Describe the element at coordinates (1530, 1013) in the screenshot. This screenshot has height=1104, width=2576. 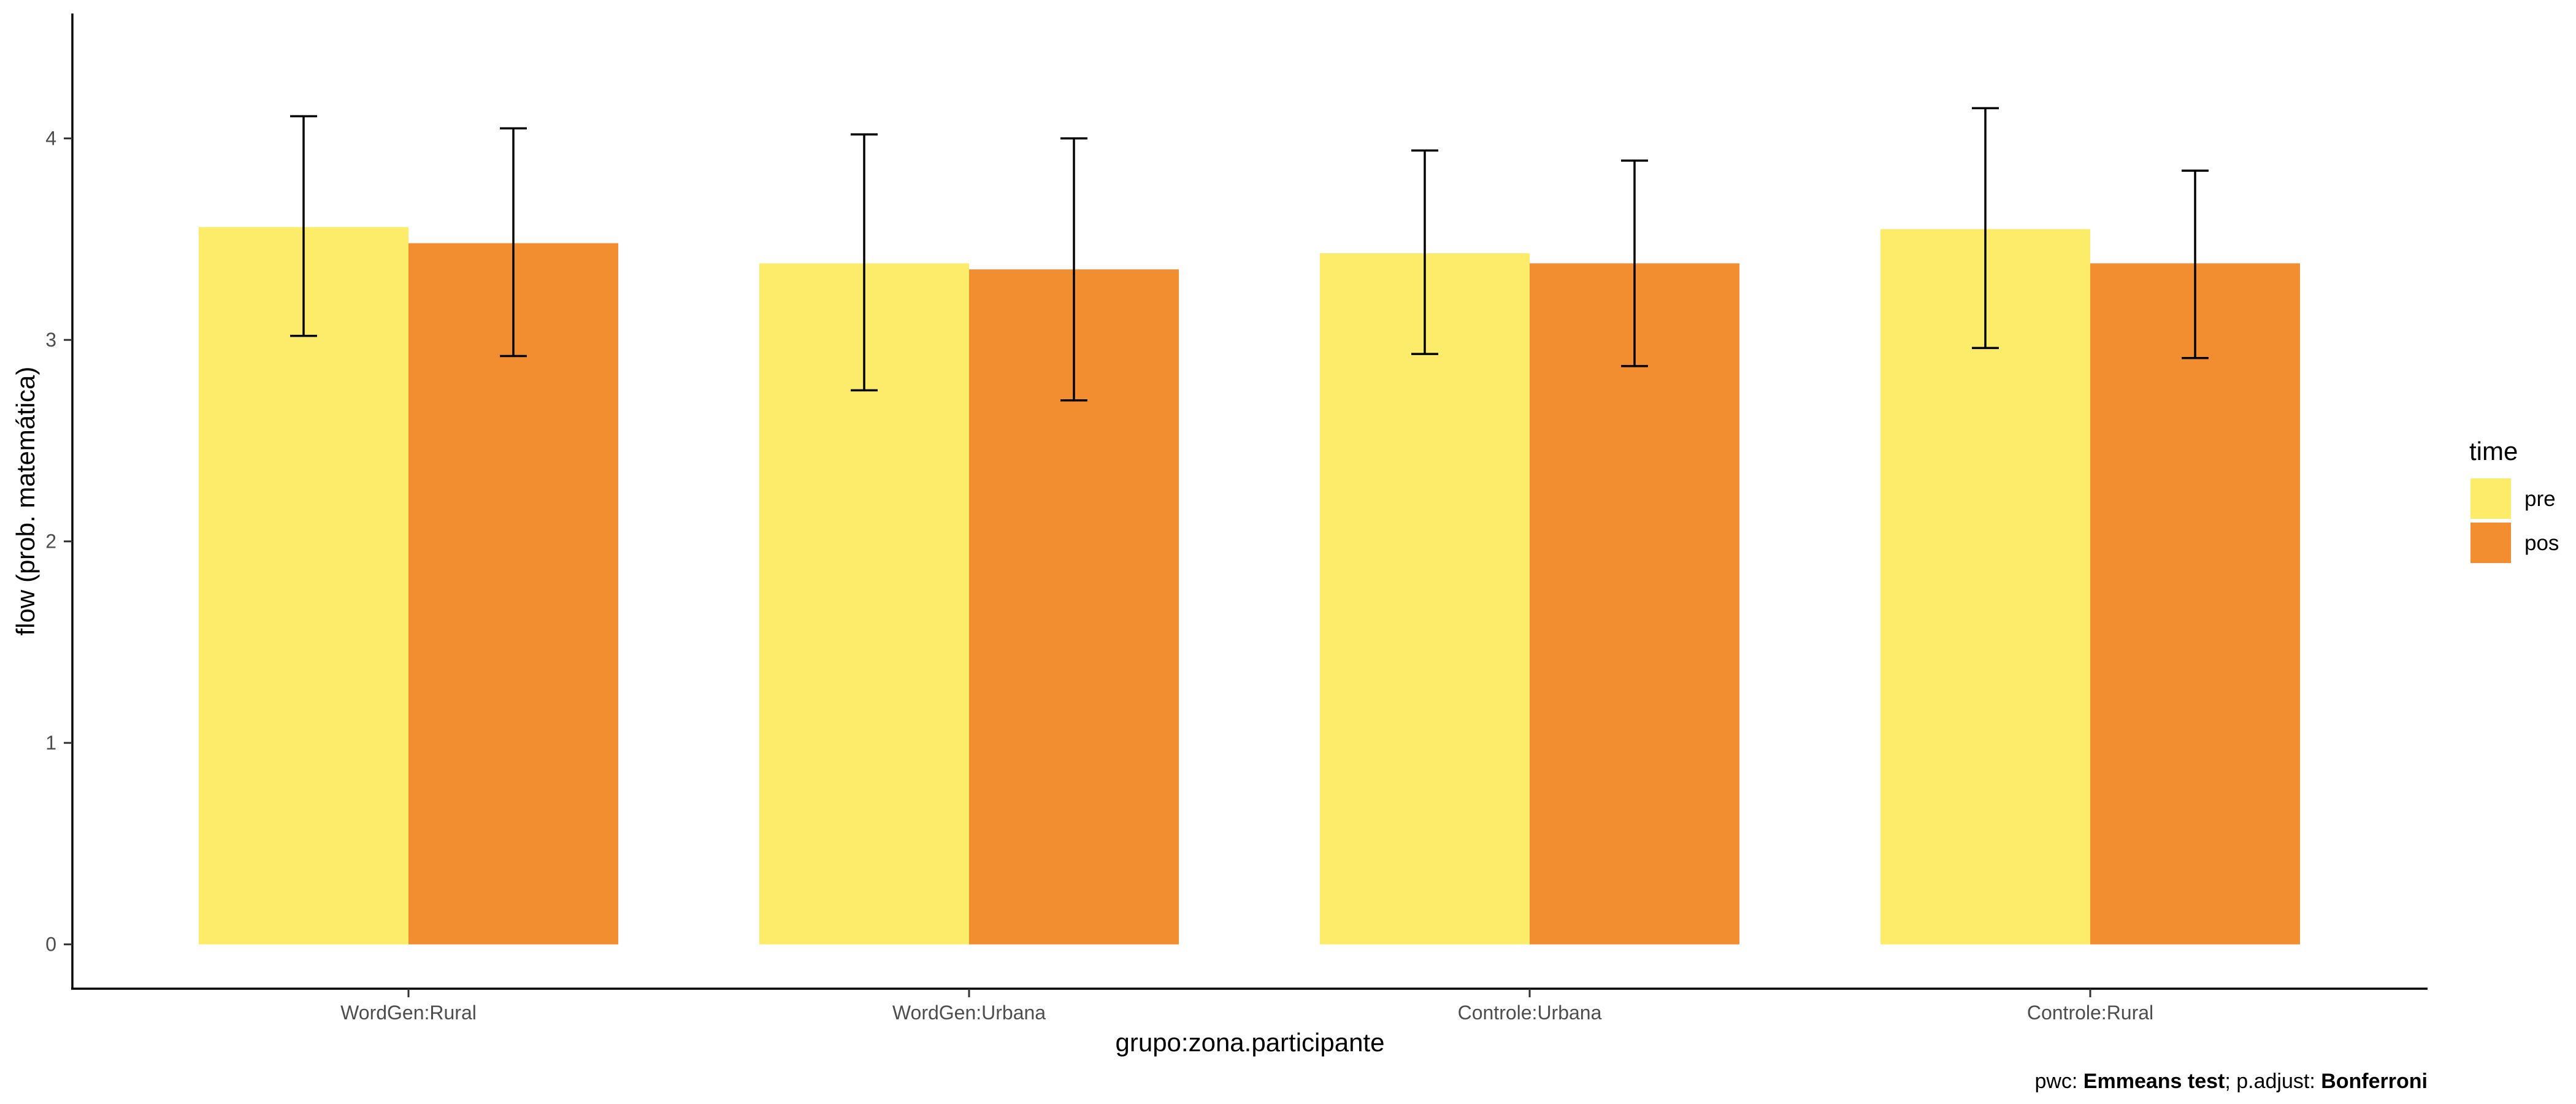
I see `x-tick-label: Controle:Urbana` at that location.